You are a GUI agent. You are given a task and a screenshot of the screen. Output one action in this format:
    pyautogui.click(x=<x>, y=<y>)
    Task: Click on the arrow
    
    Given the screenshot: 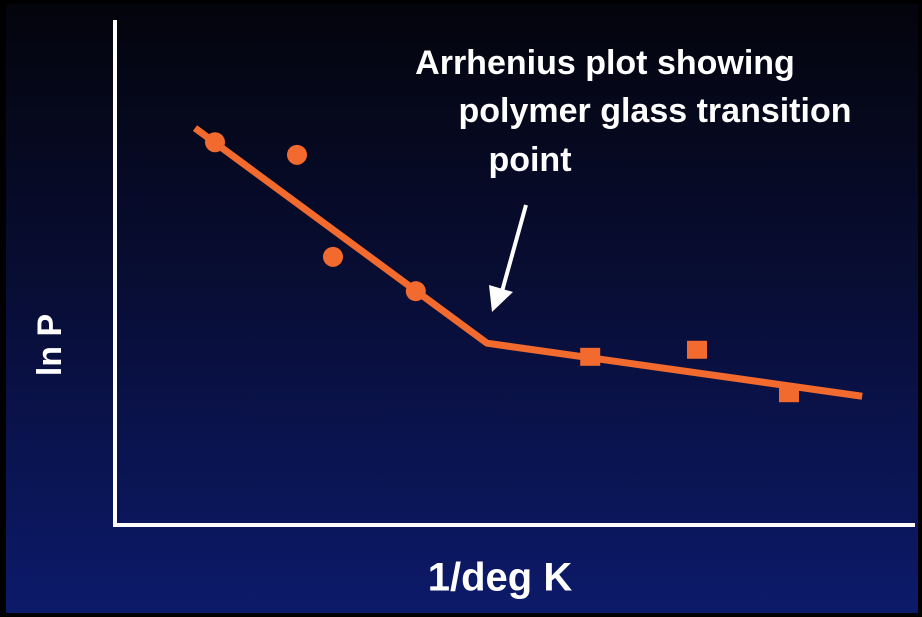 What is the action you would take?
    pyautogui.click(x=513, y=250)
    